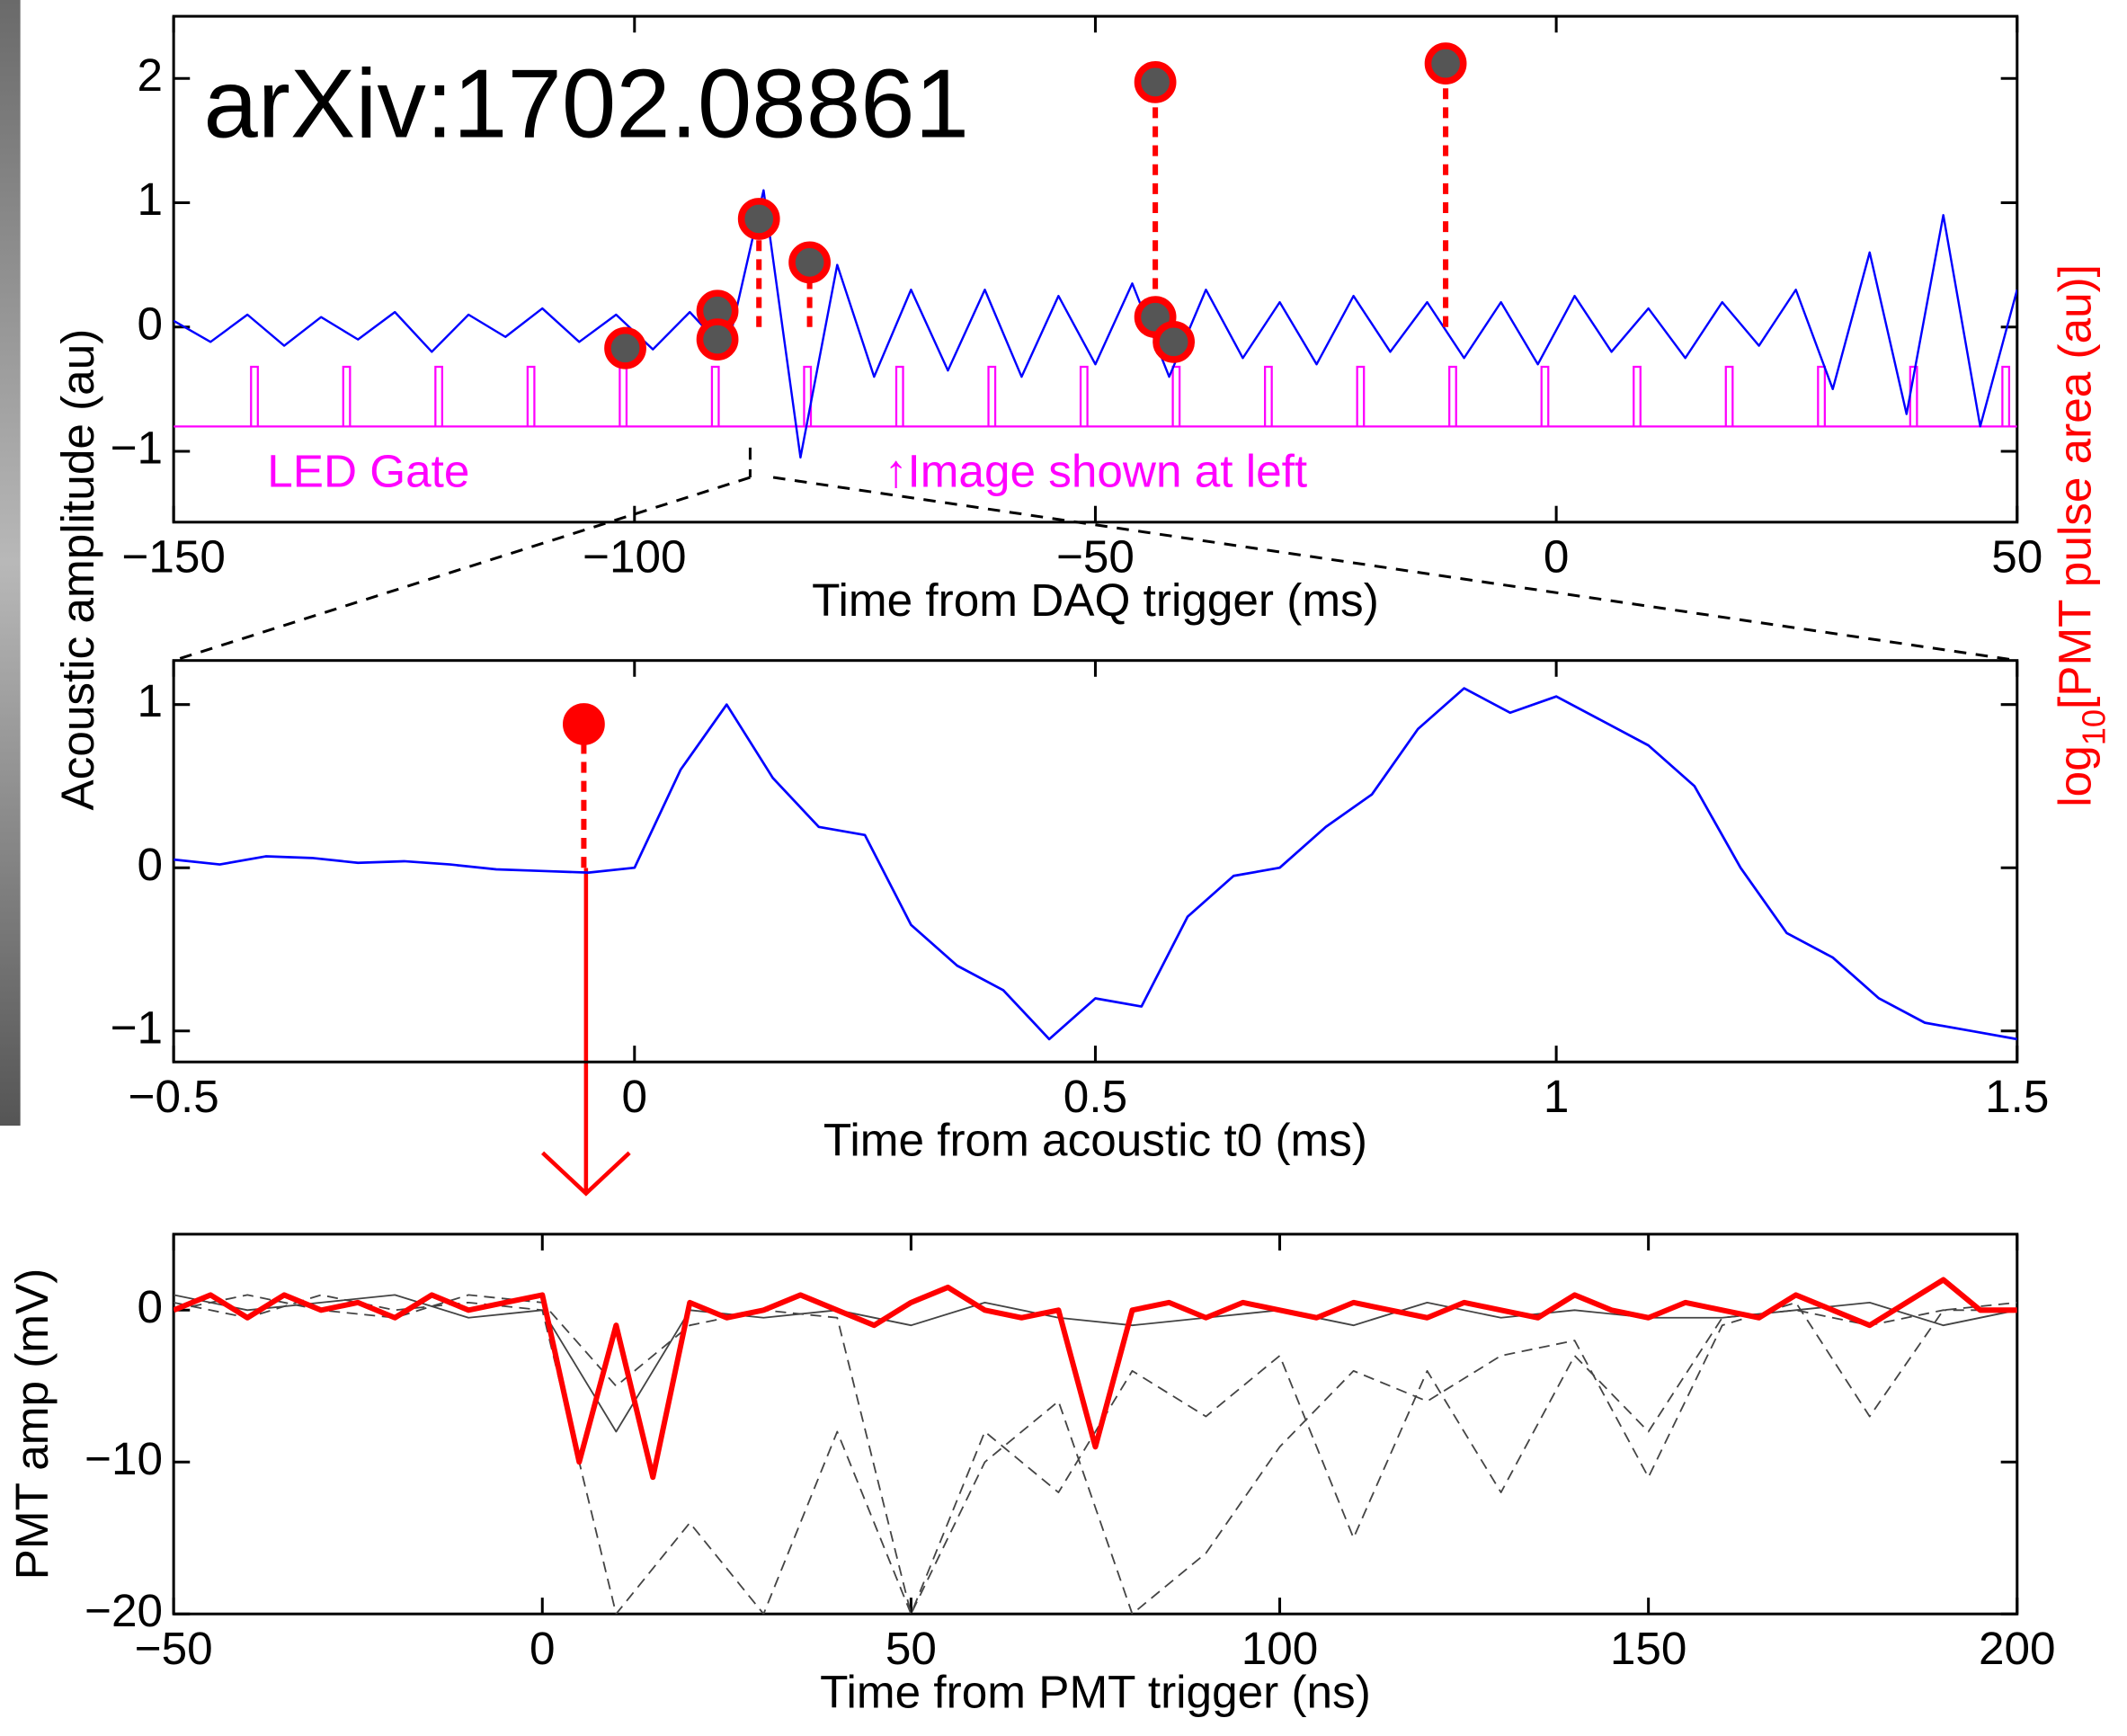 Image resolution: width=2127 pixels, height=1736 pixels. I want to click on y2-axis-label: log10[PMT pulse area (au)], so click(2081, 535).